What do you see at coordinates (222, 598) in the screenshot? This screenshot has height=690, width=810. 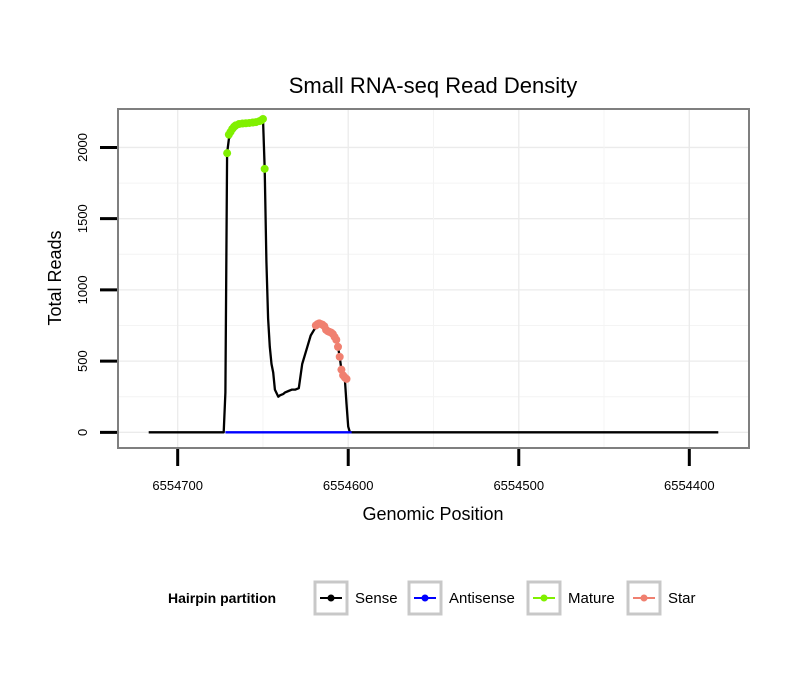 I see `legend-title: Hairpin partition` at bounding box center [222, 598].